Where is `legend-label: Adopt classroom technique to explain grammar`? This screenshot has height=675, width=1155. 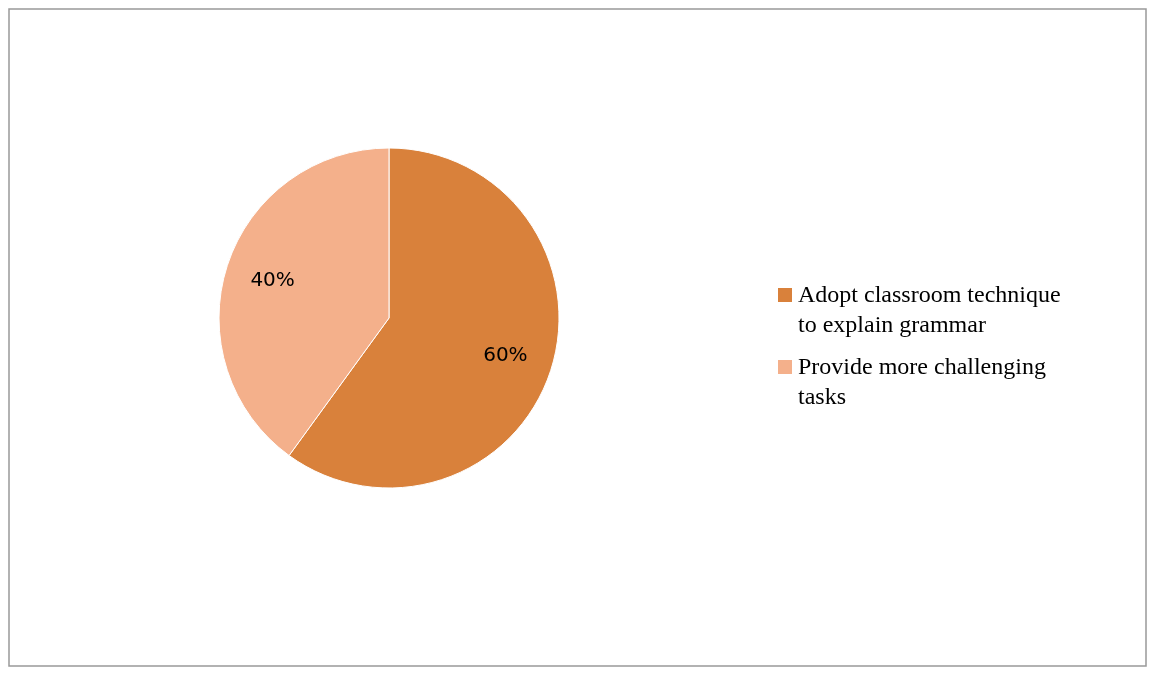 legend-label: Adopt classroom technique to explain grammar is located at coordinates (929, 308).